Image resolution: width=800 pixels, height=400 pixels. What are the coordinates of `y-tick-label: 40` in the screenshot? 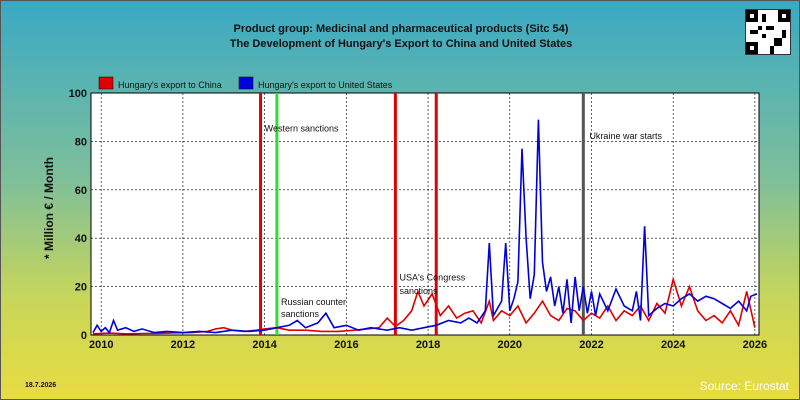 It's located at (81, 239).